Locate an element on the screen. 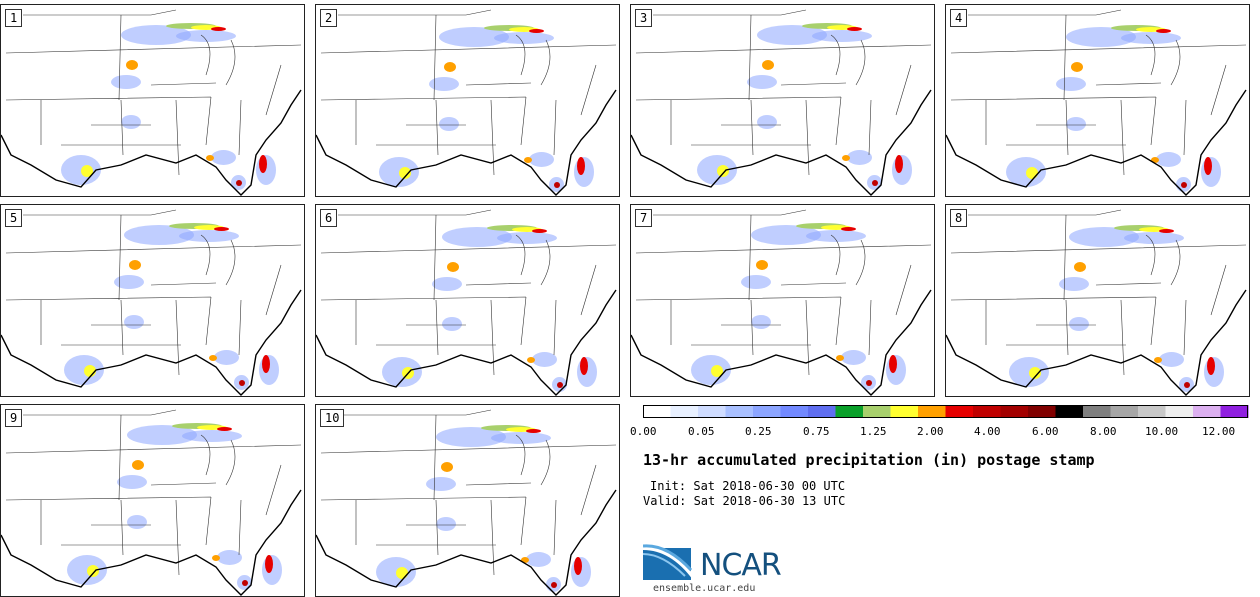 The height and width of the screenshot is (597, 1260). ensemble-member-map: 5 is located at coordinates (152, 300).